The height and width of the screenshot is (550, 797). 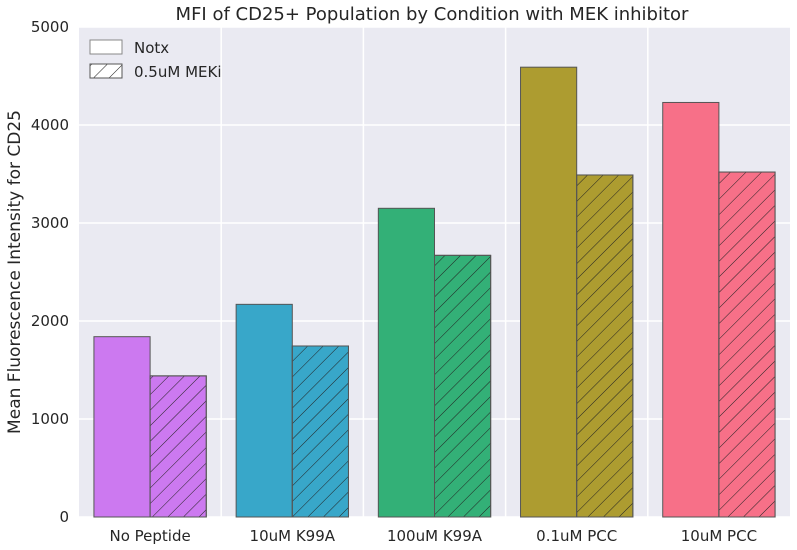 What do you see at coordinates (106, 71) in the screenshot?
I see `legend-swatch-meki` at bounding box center [106, 71].